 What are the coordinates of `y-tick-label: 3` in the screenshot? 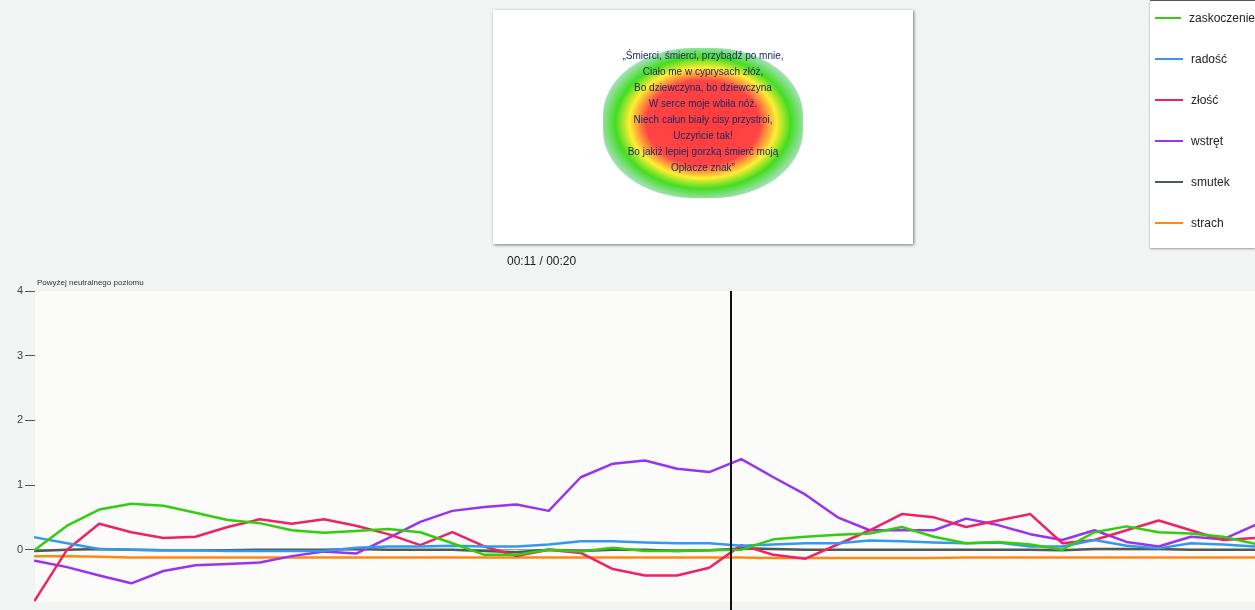 It's located at (19, 354).